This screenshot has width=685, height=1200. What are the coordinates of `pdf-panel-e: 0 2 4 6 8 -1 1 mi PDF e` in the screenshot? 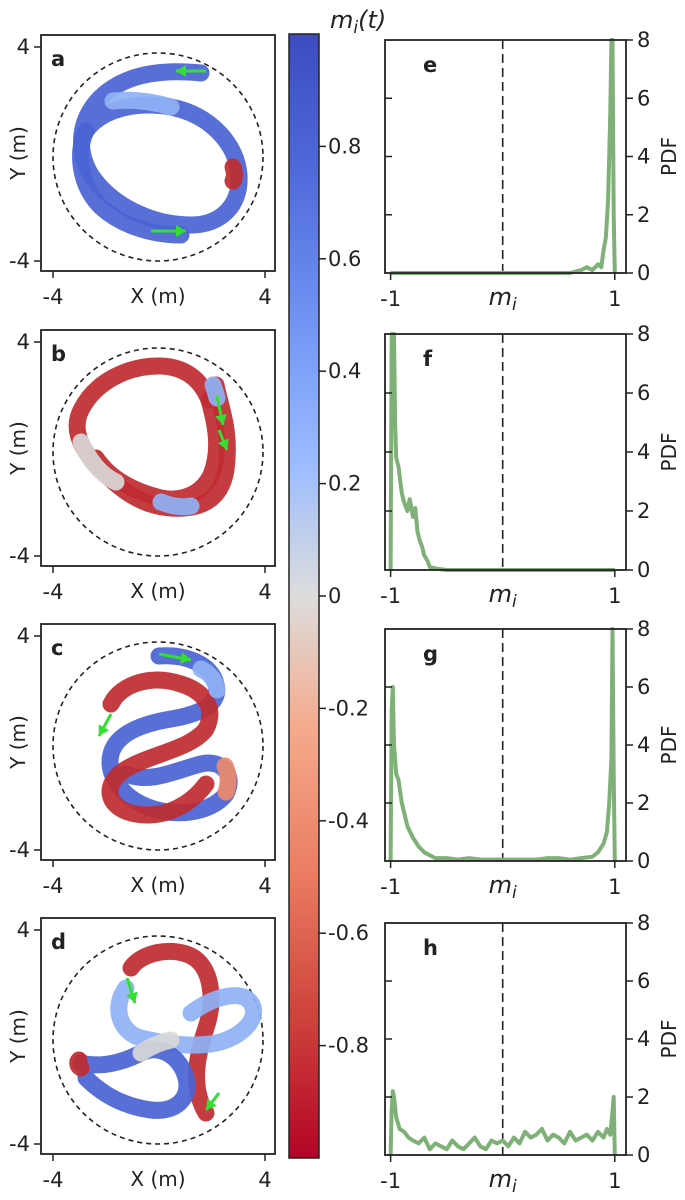 It's located at (530, 171).